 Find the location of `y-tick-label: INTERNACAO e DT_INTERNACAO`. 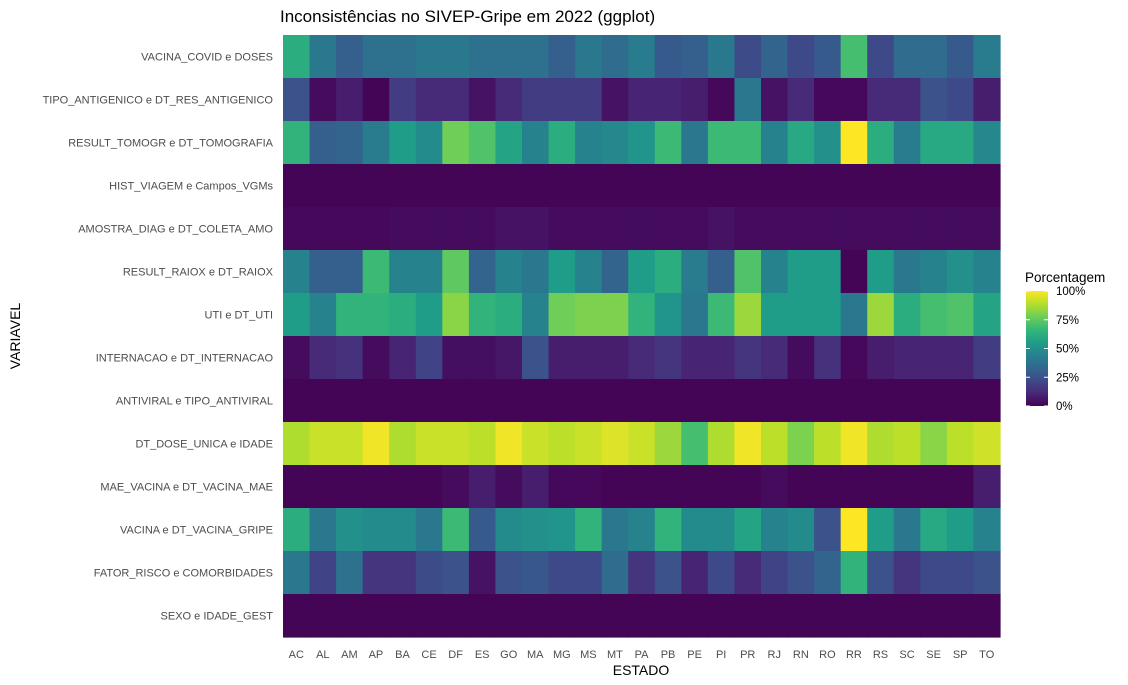

y-tick-label: INTERNACAO e DT_INTERNACAO is located at coordinates (185, 359).